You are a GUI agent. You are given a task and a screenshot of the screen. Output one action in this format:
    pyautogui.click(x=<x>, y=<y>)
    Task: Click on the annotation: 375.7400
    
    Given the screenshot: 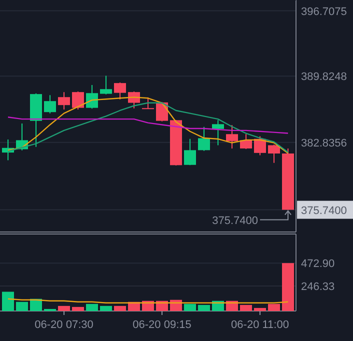 What is the action you would take?
    pyautogui.click(x=235, y=220)
    